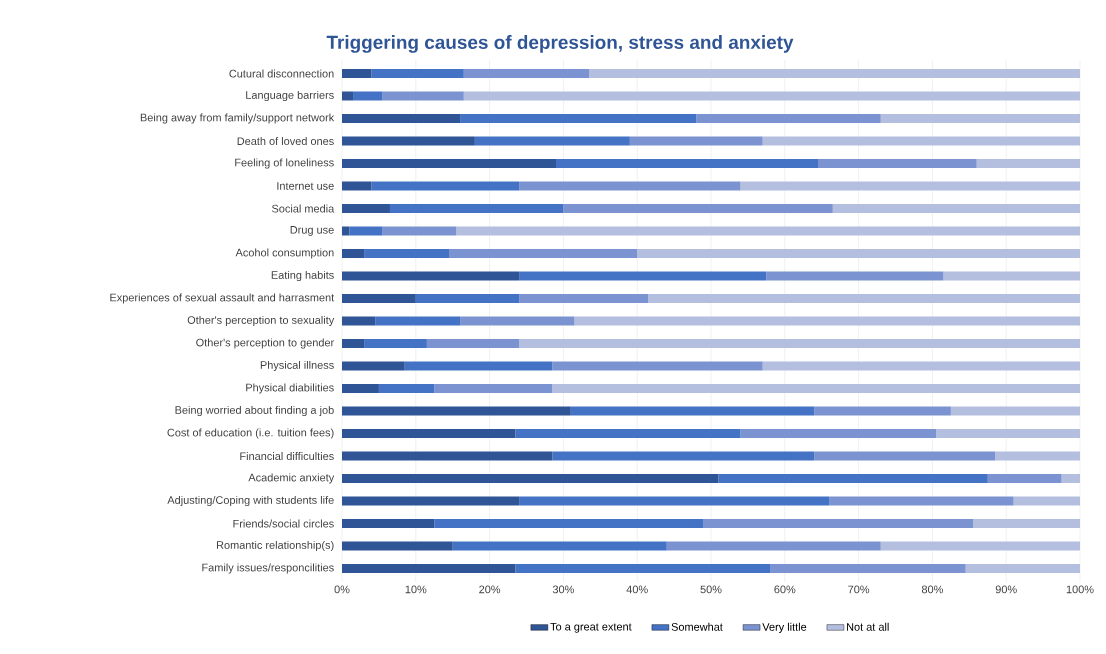 This screenshot has width=1106, height=654. Describe the element at coordinates (697, 626) in the screenshot. I see `legend-label: Somewhat` at that location.